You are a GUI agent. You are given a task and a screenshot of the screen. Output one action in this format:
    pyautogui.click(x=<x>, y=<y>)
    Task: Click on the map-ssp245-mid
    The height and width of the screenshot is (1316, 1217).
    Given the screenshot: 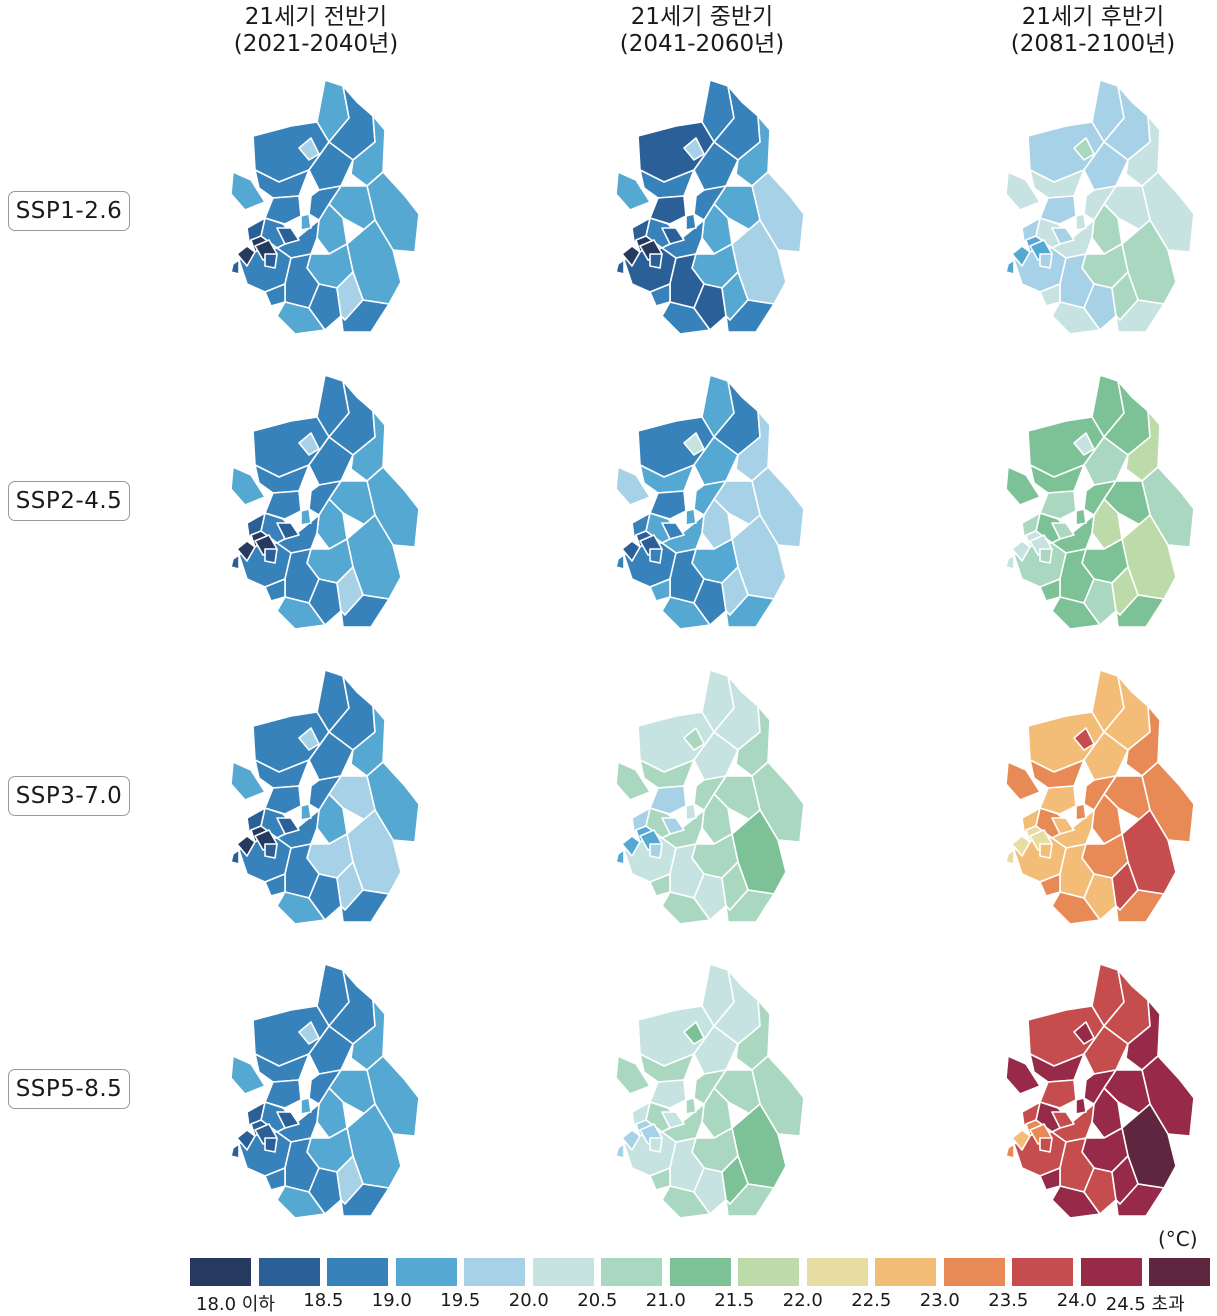 What is the action you would take?
    pyautogui.click(x=710, y=502)
    